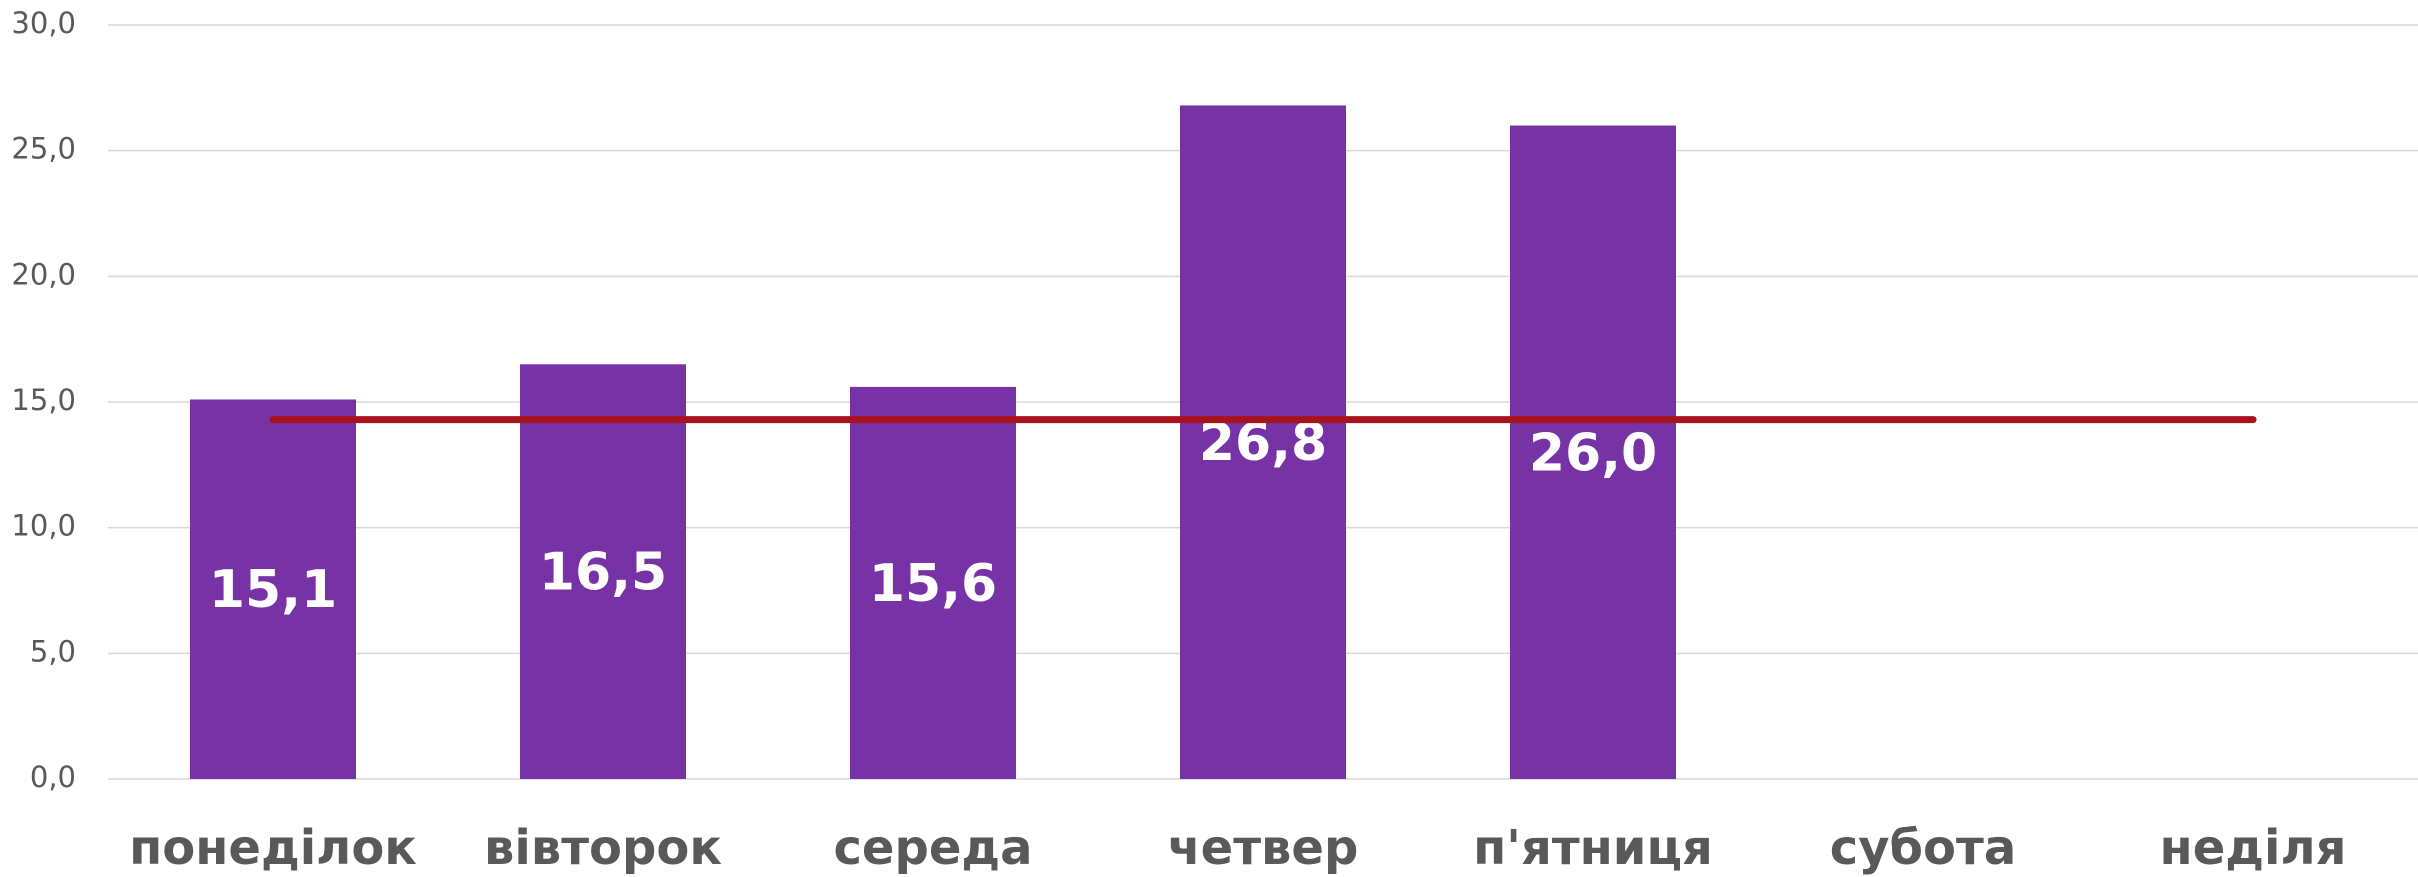 The height and width of the screenshot is (877, 2418). I want to click on x-tick-label: п'ятниця, so click(1593, 848).